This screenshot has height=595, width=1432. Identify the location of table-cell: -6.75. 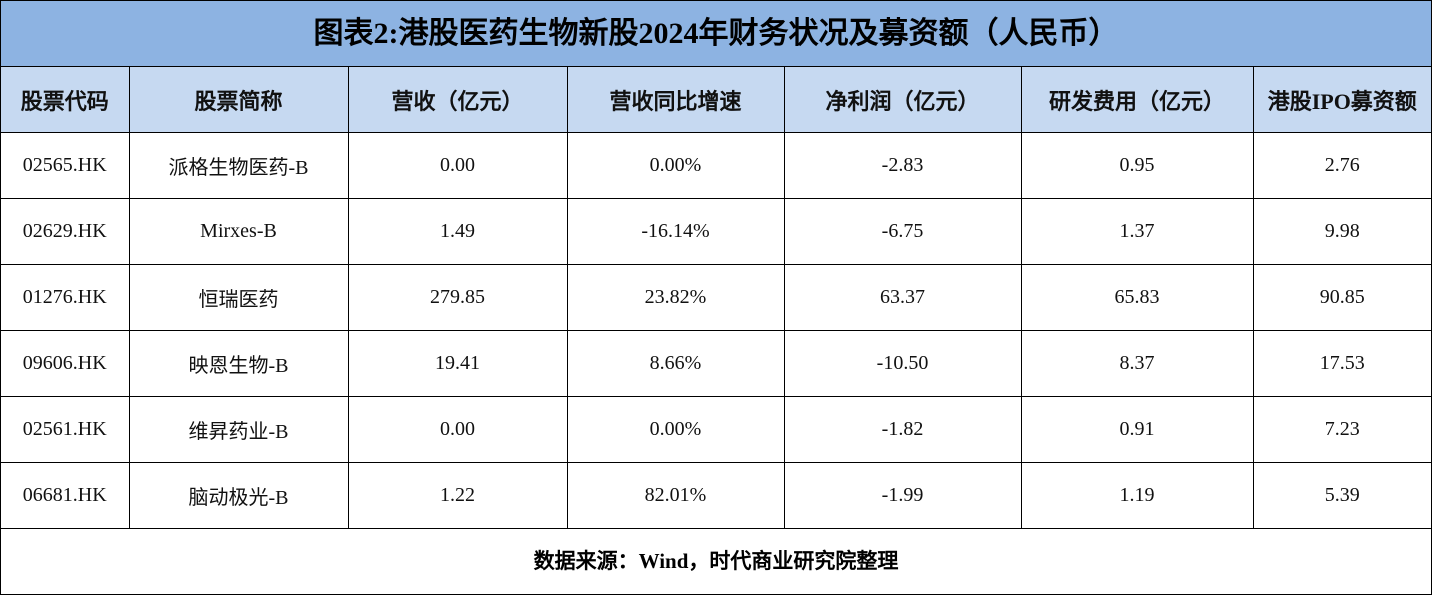
(902, 231).